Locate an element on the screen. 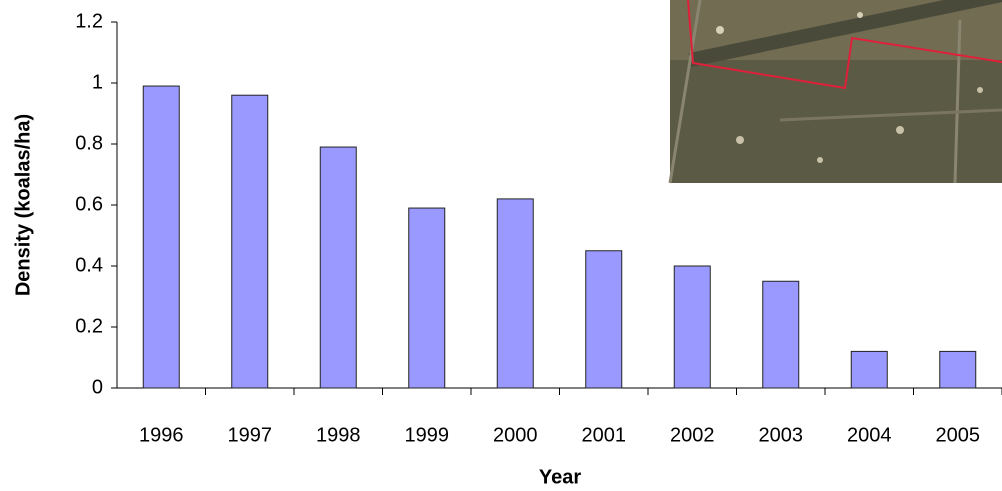 The height and width of the screenshot is (491, 1002). inset-photo is located at coordinates (835, 92).